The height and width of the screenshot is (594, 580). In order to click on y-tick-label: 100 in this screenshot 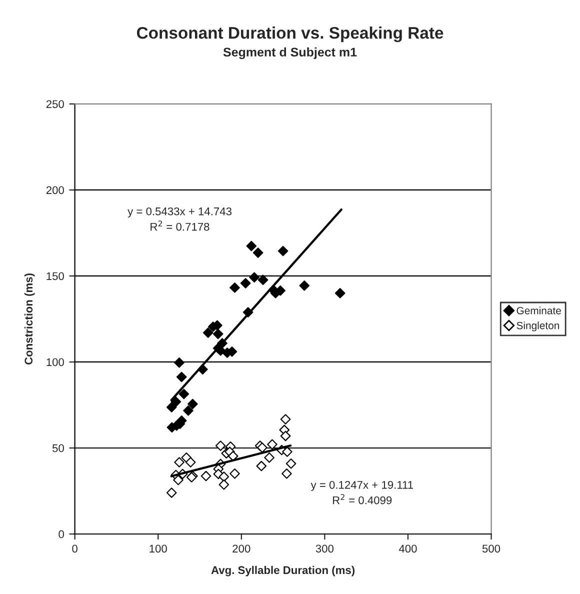, I will do `click(55, 362)`.